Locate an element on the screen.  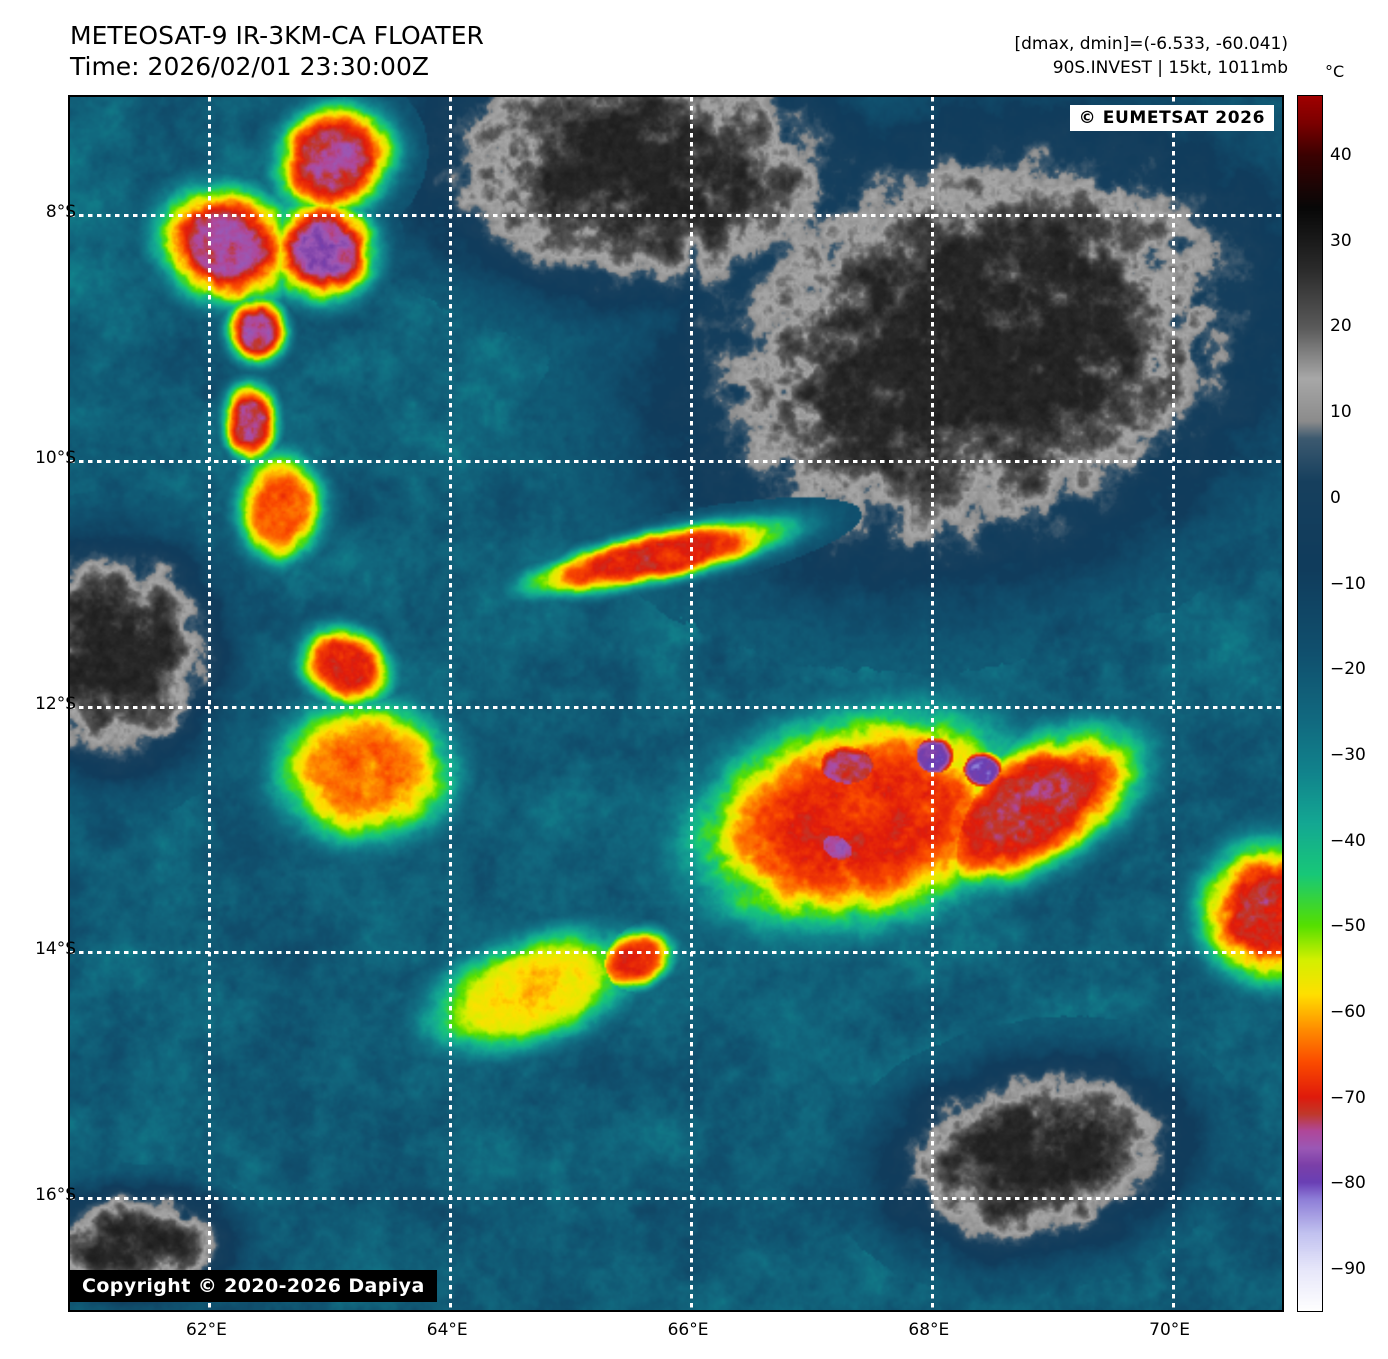
temperature-colorbar is located at coordinates (1310, 703).